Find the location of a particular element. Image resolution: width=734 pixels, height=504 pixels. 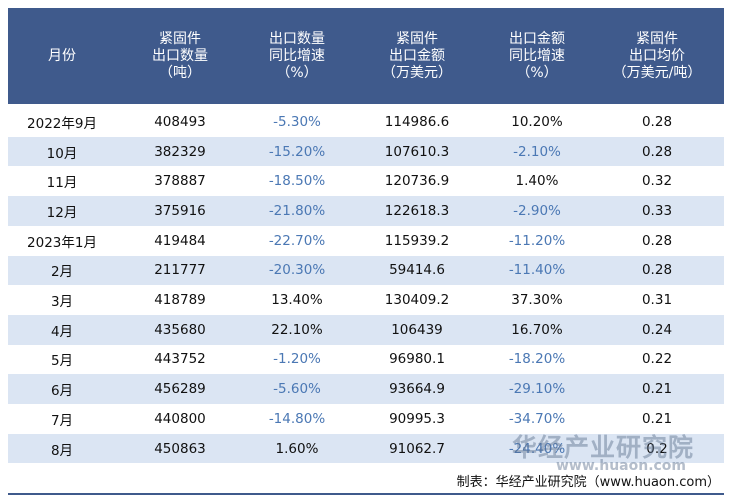

header-line: 月份 is located at coordinates (62, 55).